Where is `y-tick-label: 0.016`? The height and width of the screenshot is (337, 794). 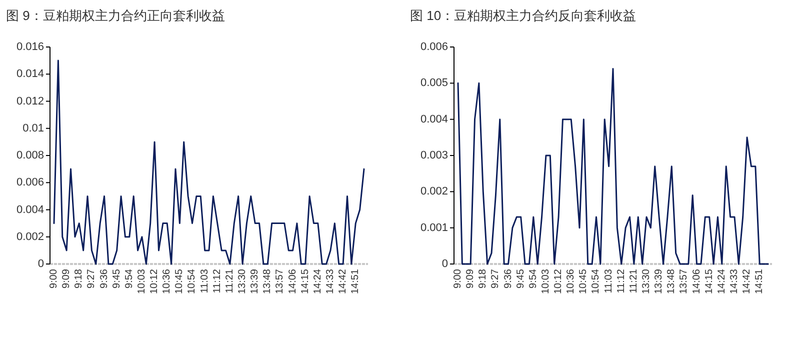
y-tick-label: 0.016 is located at coordinates (30, 47).